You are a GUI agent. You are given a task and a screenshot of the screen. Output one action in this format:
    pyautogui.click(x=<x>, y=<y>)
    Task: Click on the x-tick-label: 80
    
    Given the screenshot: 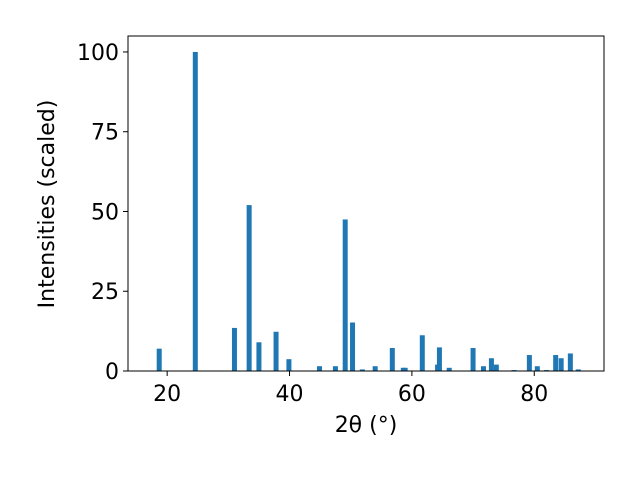 What is the action you would take?
    pyautogui.click(x=534, y=394)
    